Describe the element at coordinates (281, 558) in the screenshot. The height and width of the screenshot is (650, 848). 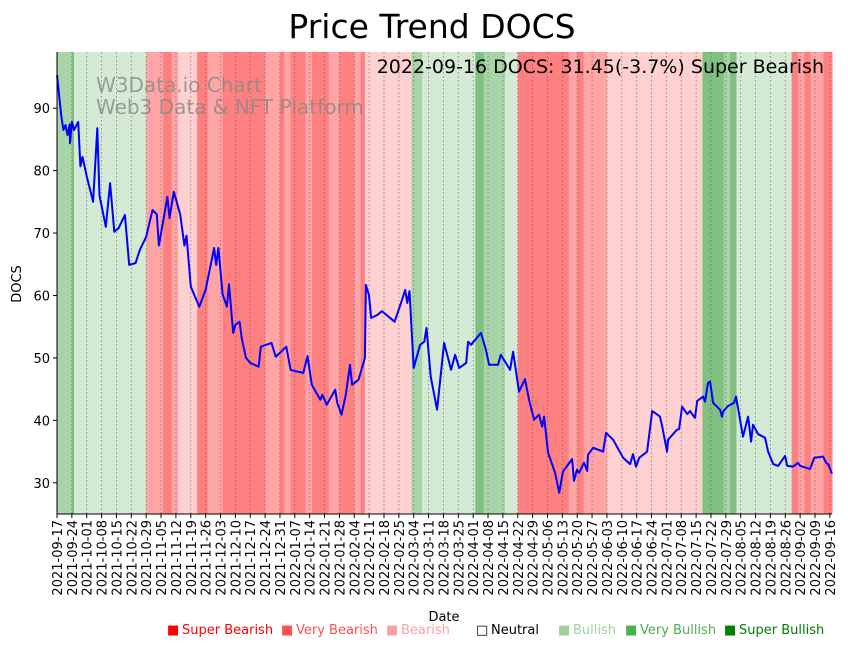
I see `x-tick-label: 2021-12-31` at that location.